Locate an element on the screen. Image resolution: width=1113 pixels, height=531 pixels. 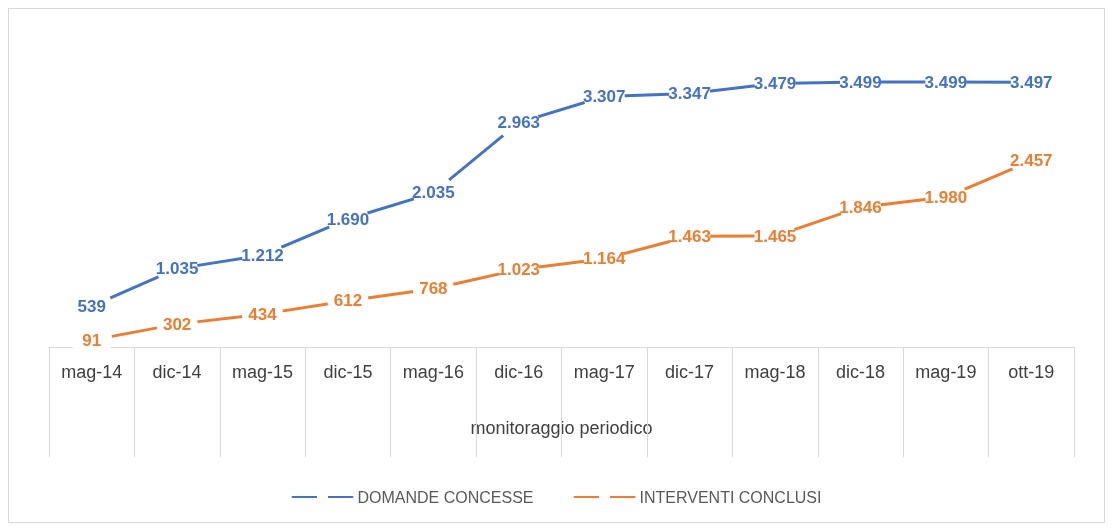
data-label: 302 is located at coordinates (177, 324).